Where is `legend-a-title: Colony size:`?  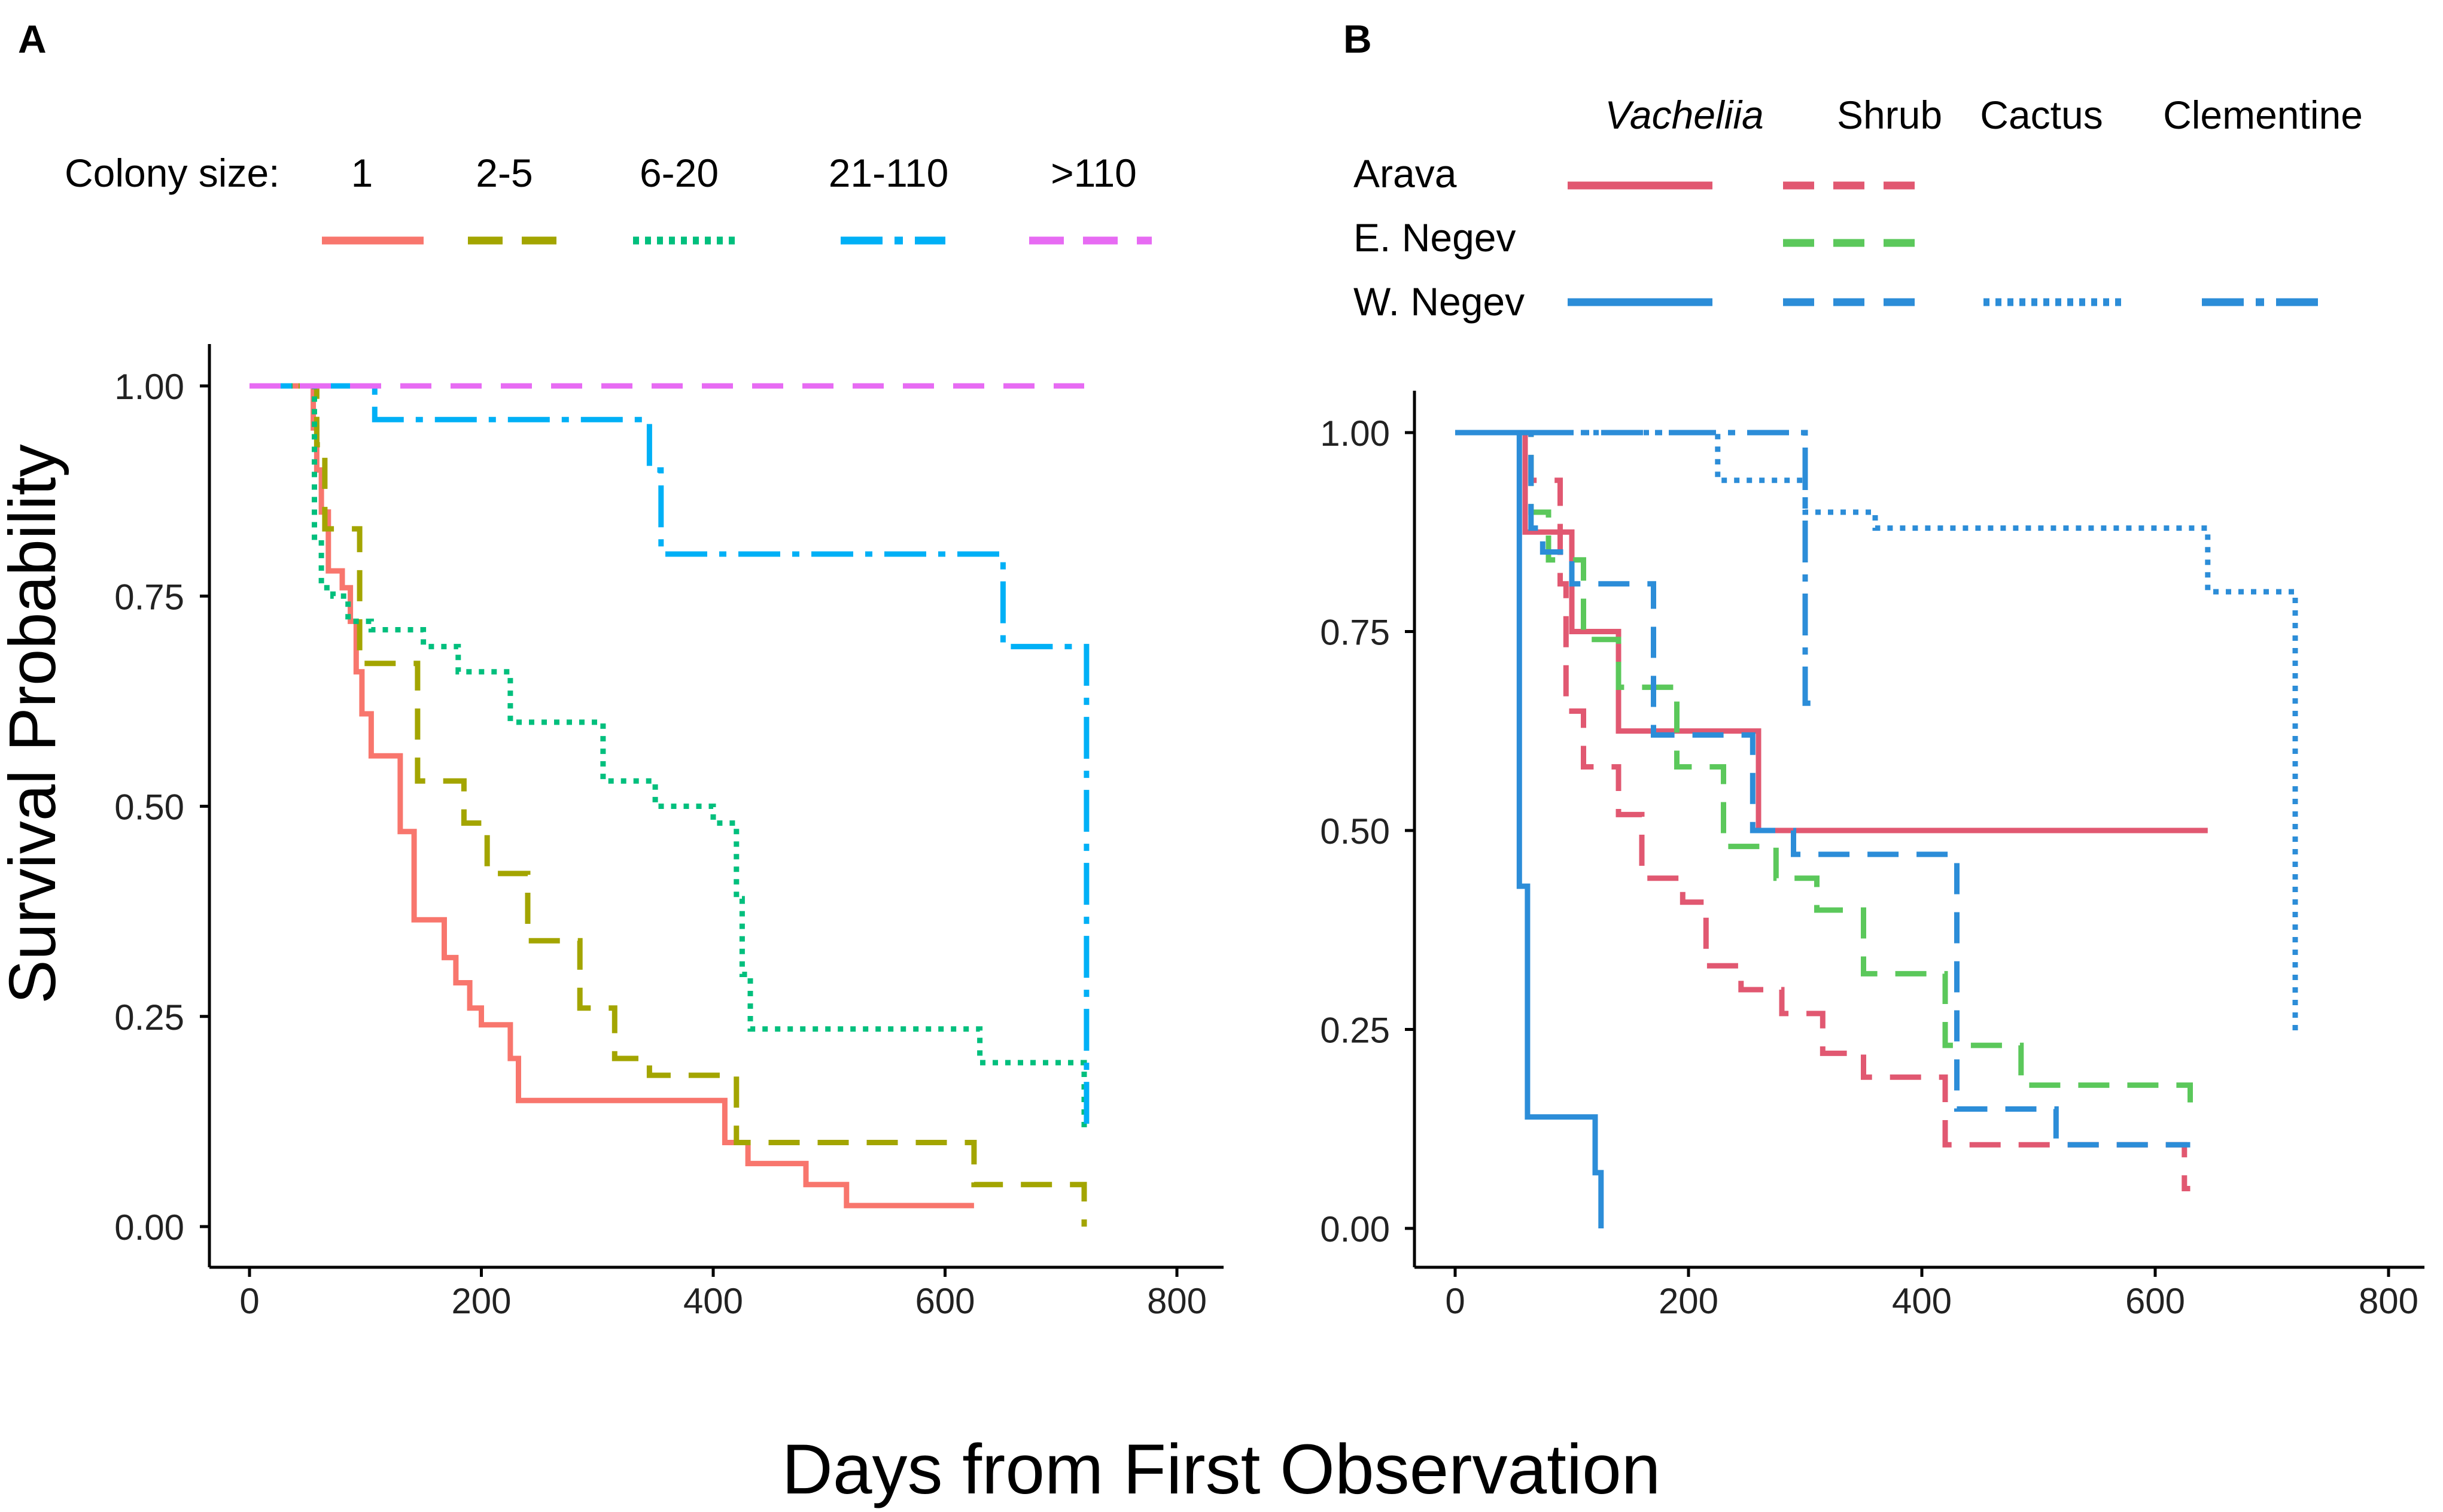
legend-a-title: Colony size: is located at coordinates (172, 173).